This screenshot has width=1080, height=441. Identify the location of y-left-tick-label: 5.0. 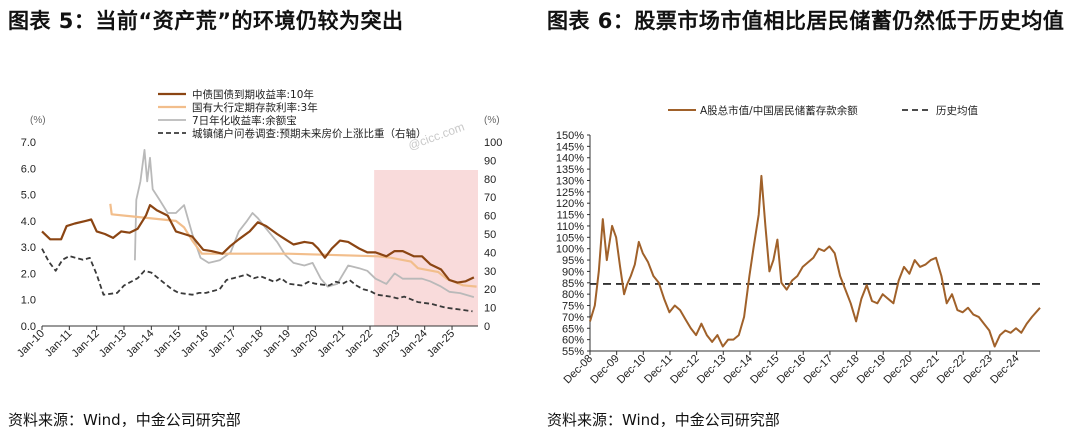
(28, 196).